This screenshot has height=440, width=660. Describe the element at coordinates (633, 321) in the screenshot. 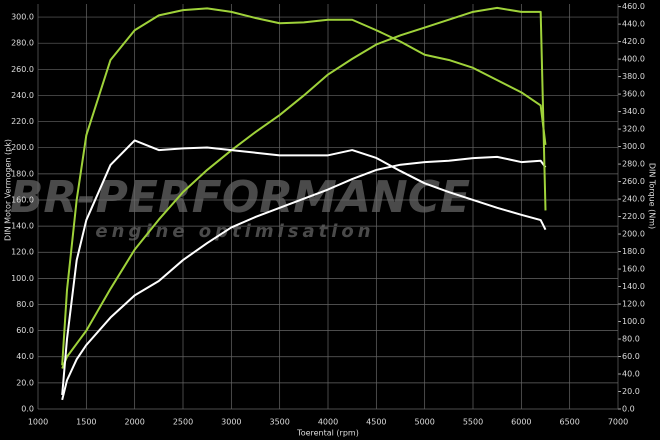

I see `y2-tick-label: 100.0` at that location.